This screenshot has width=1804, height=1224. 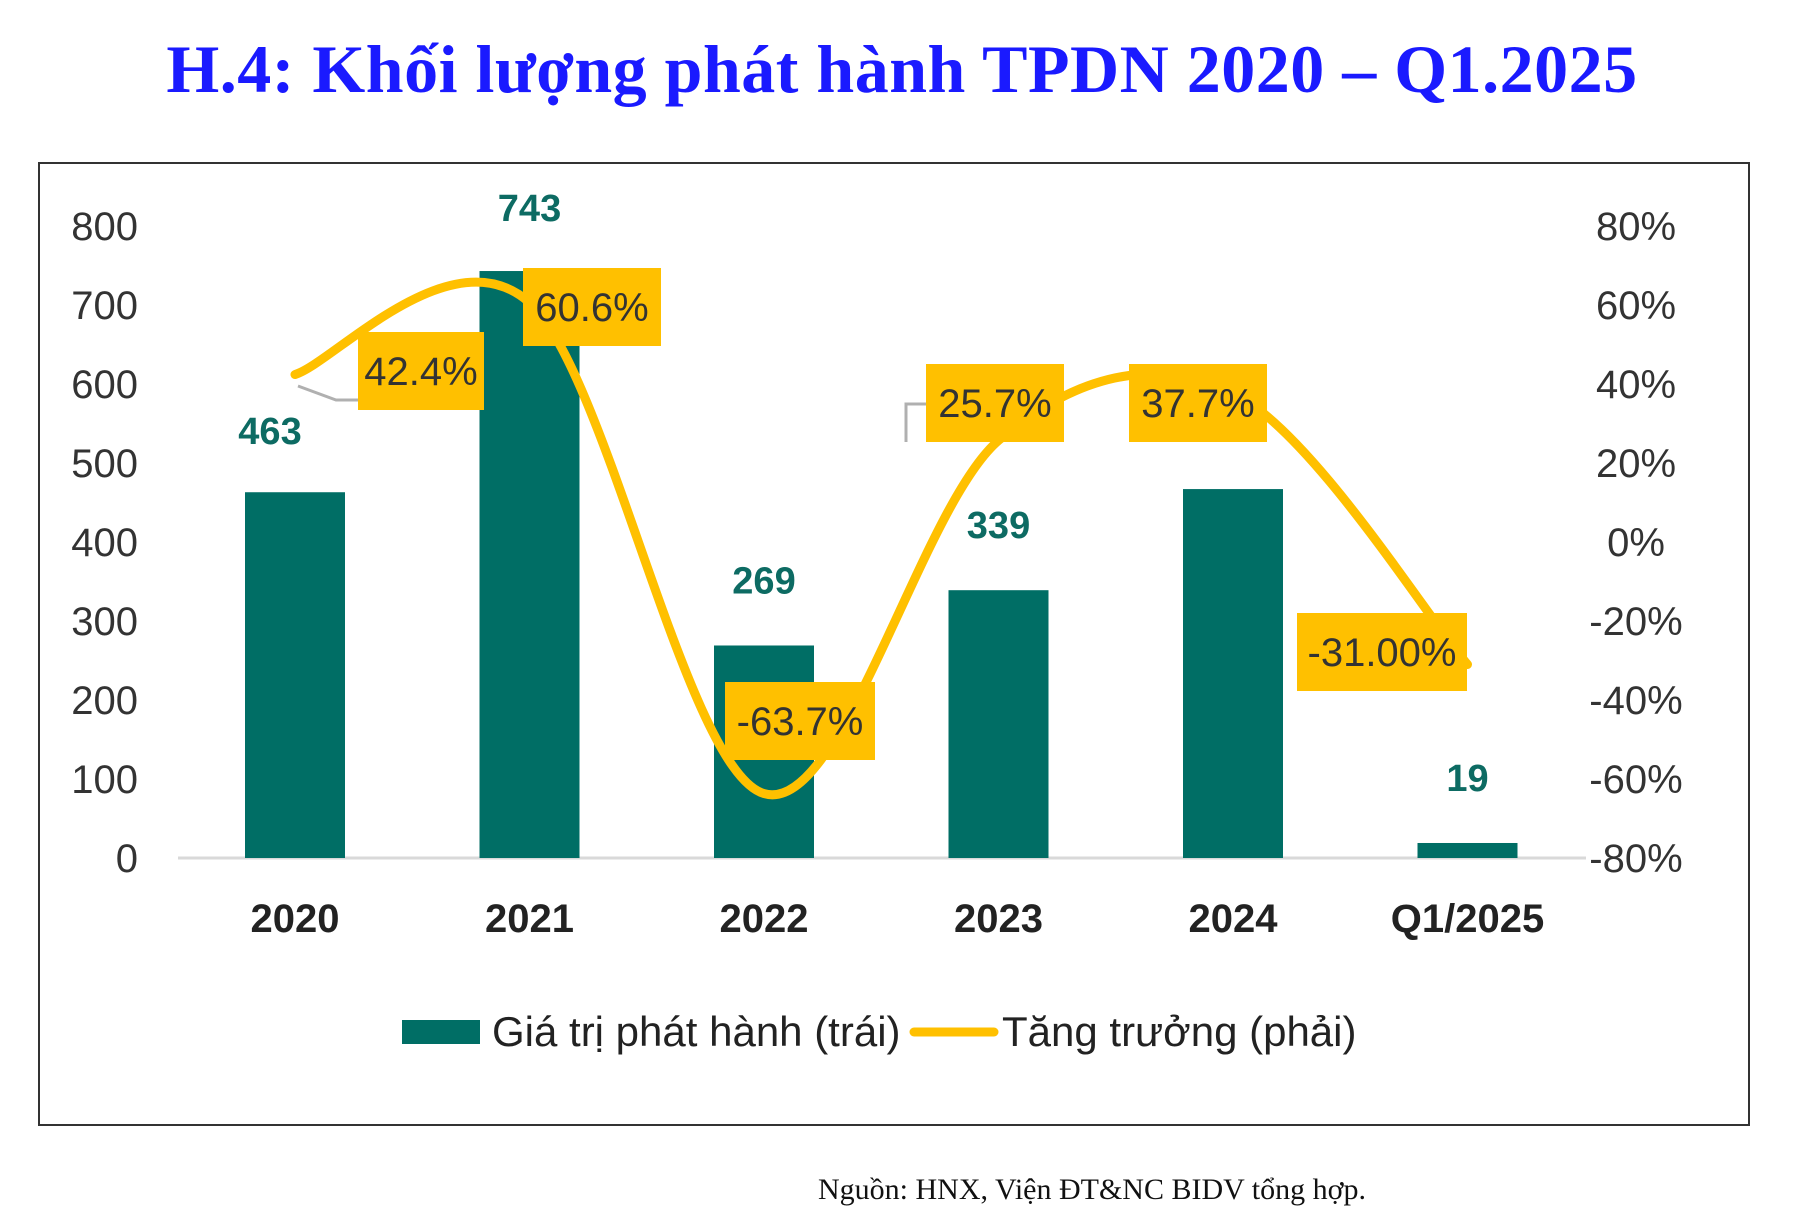 What do you see at coordinates (295, 919) in the screenshot?
I see `x-tick-label: 2020` at bounding box center [295, 919].